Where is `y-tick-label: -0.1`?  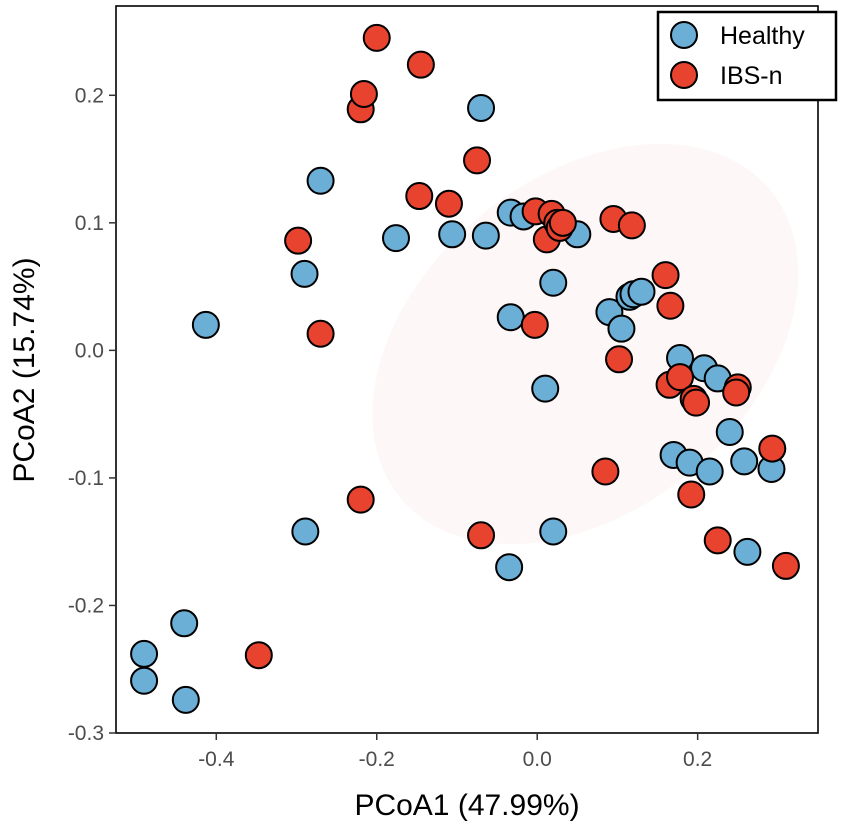
y-tick-label: -0.1 is located at coordinates (86, 478).